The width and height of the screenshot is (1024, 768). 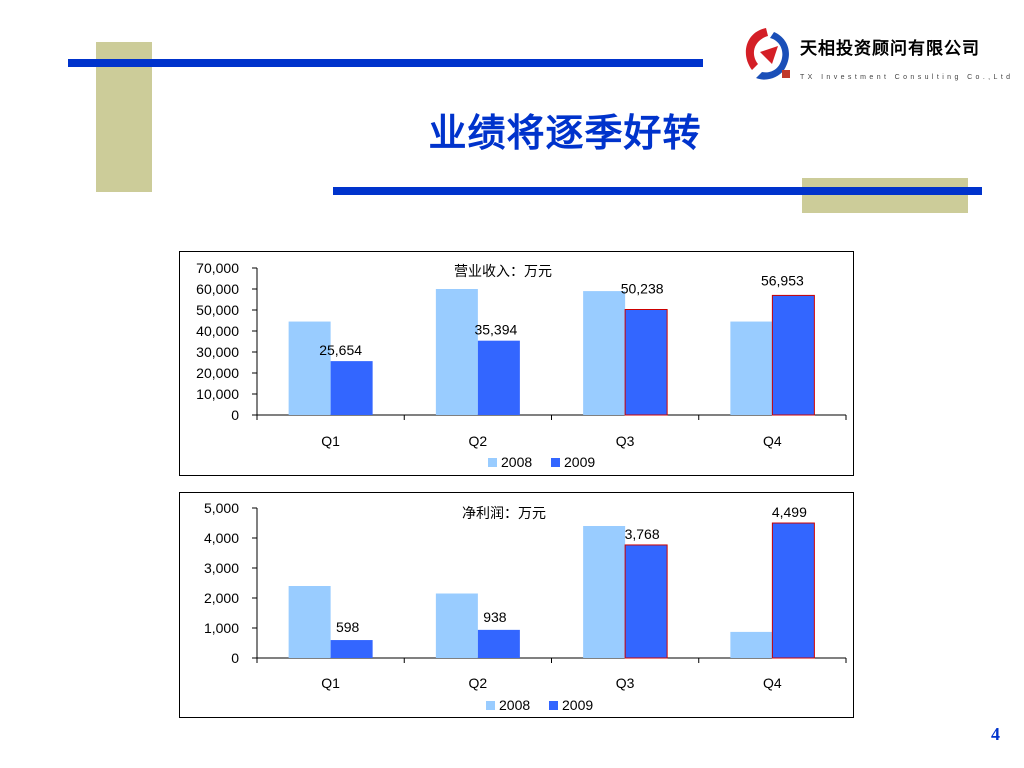 I want to click on chart-title: 净利润：万元, so click(x=504, y=513).